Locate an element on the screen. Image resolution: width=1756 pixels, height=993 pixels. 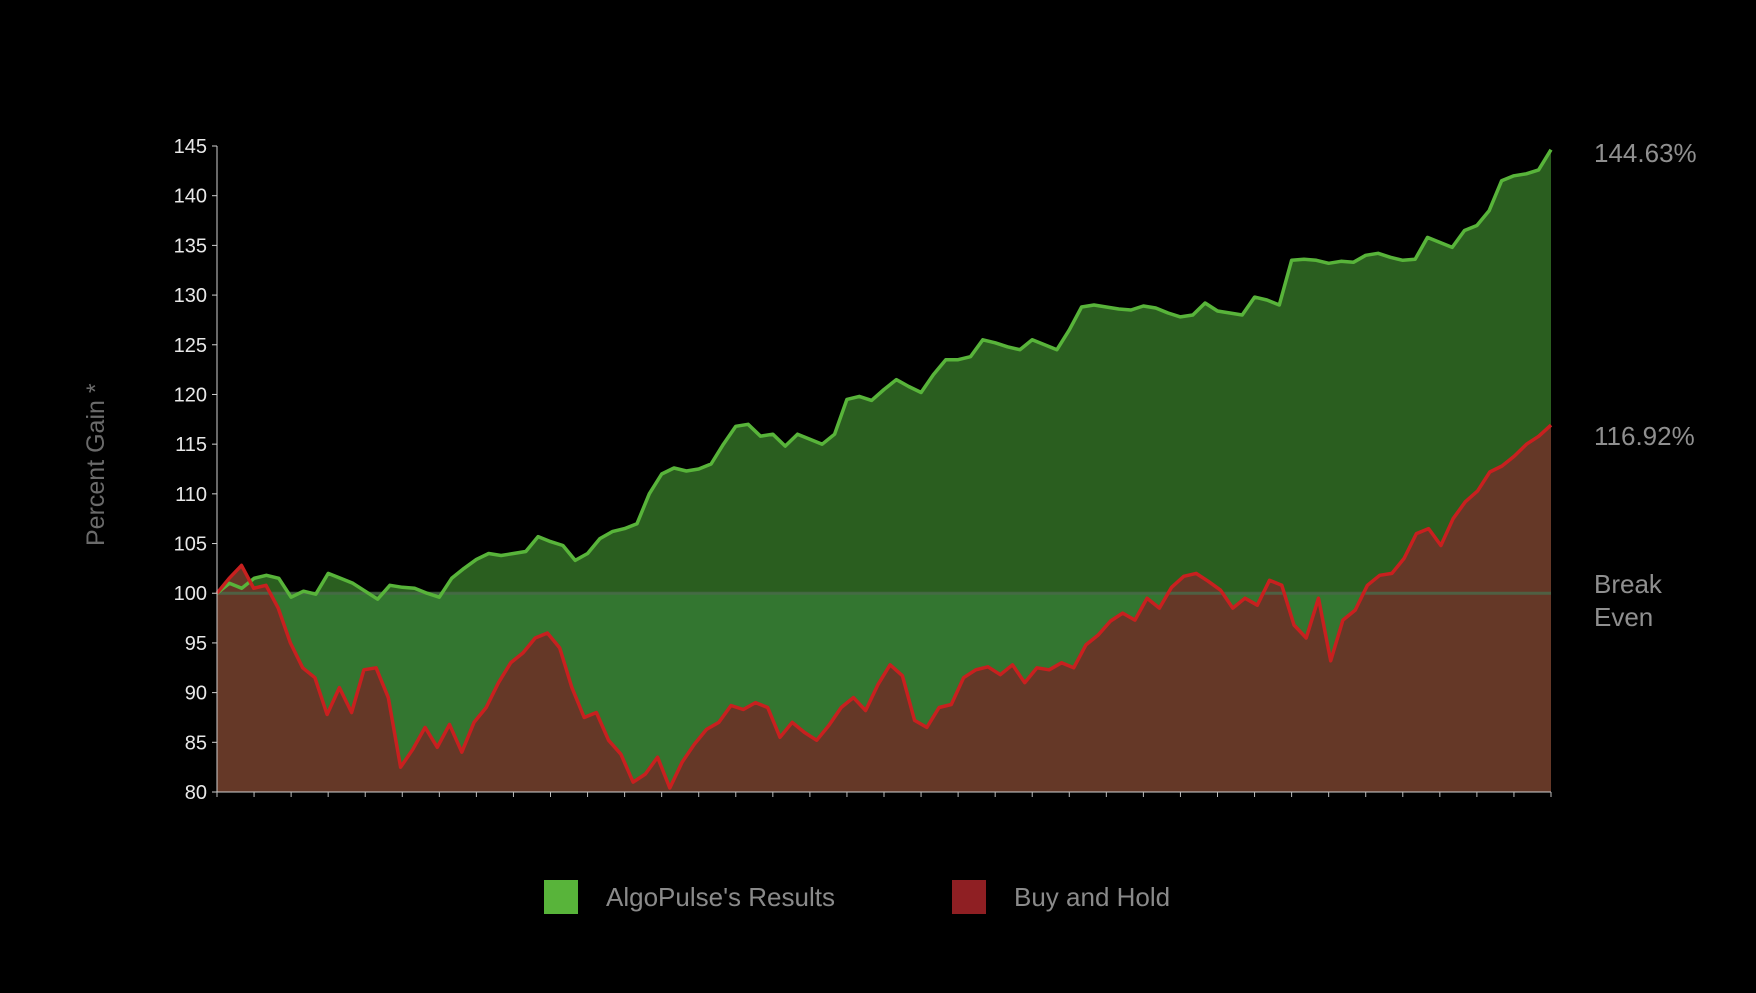
y-tick-label: 85 is located at coordinates (196, 743).